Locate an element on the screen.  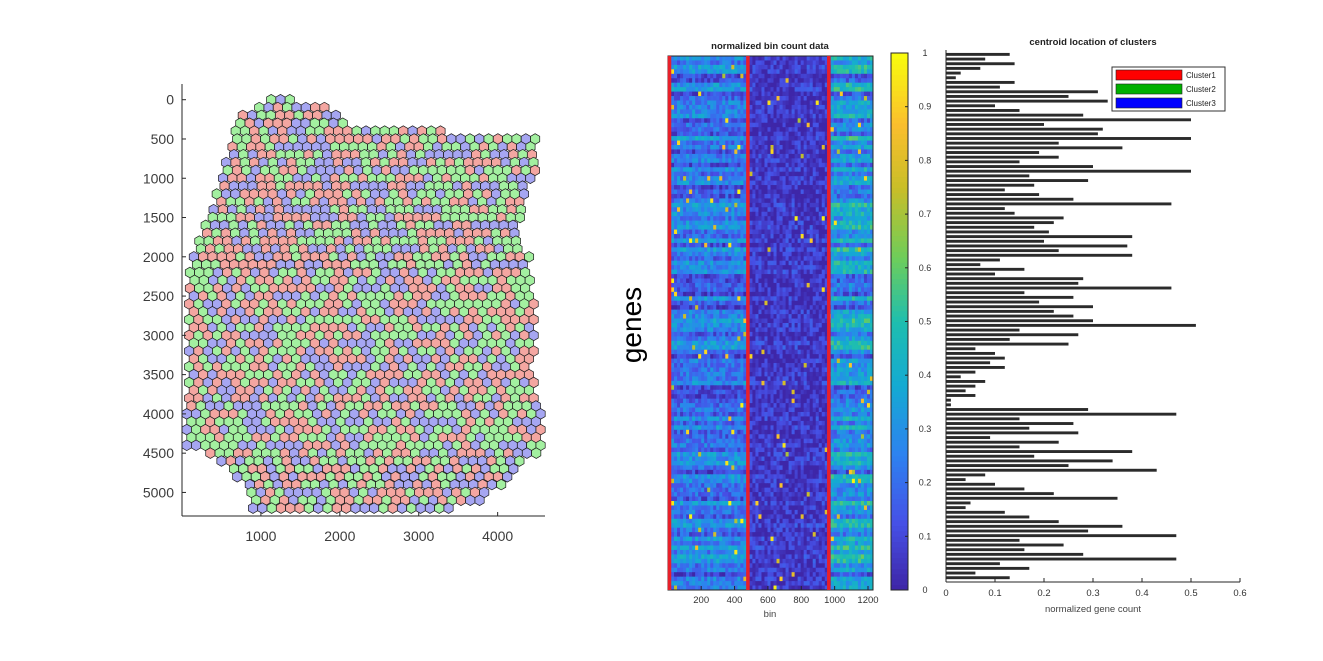
hex-spot is located at coordinates (196, 445).